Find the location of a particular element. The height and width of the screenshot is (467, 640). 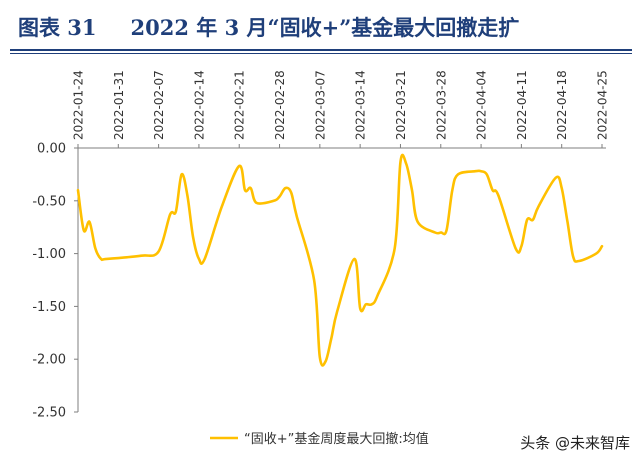

legend-label: “固收+”基金周度最大回撤:均值 is located at coordinates (336, 439).